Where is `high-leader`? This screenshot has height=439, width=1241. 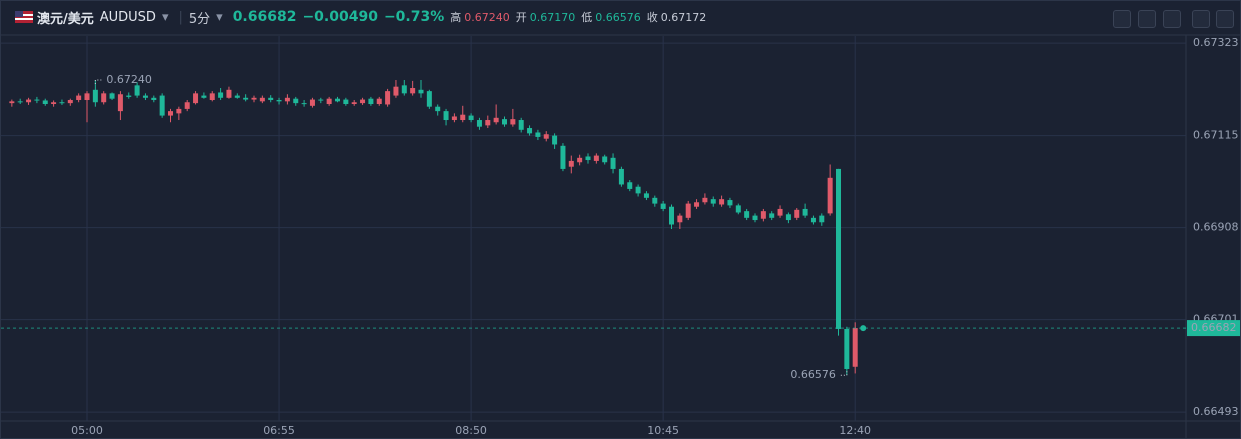 high-leader is located at coordinates (99, 82).